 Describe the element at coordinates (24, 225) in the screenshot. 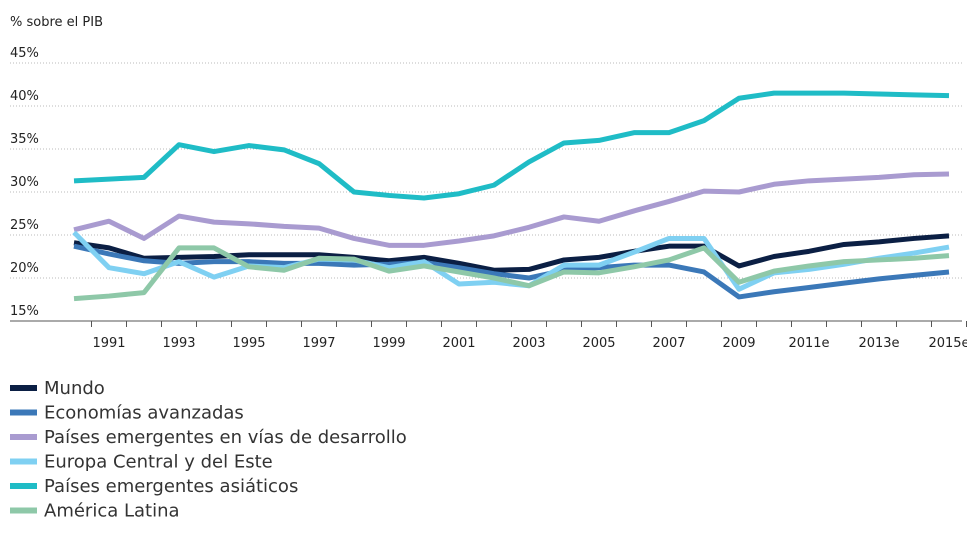

I see `y-tick-label: 25%` at that location.